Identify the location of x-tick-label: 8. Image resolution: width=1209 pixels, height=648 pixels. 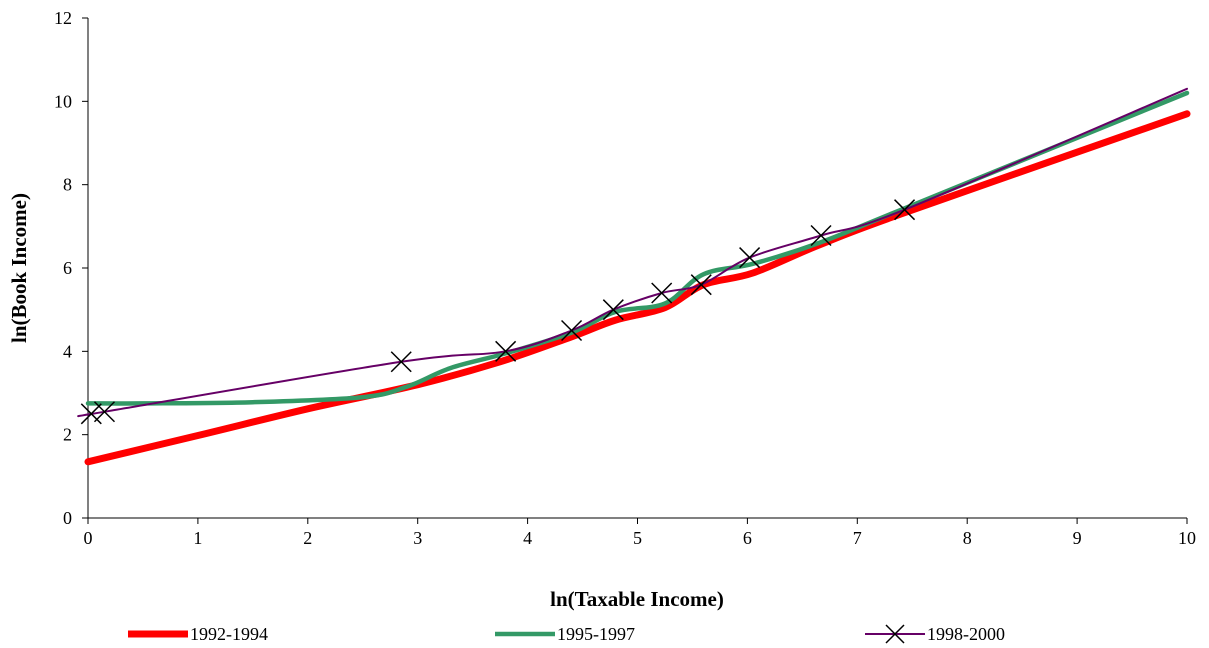
(967, 538).